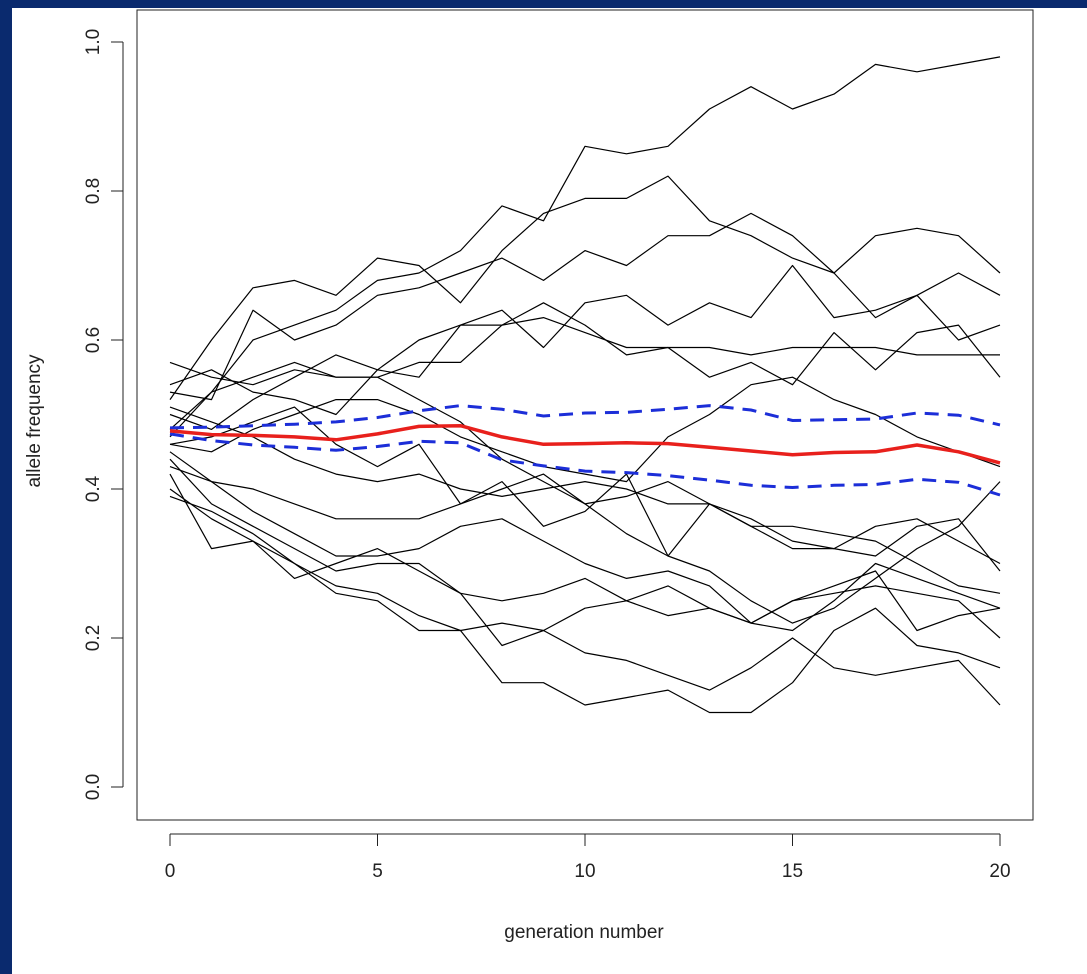 This screenshot has width=1087, height=974. I want to click on y-axis: 0.0 0.2 0.4 0.6 0.8 1.0, so click(103, 414).